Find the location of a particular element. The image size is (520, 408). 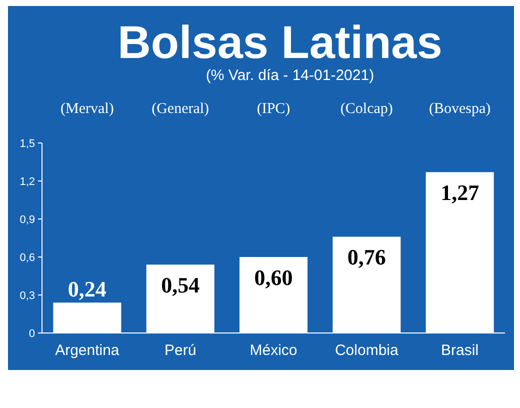

x-tick-label: Colombia is located at coordinates (366, 350).